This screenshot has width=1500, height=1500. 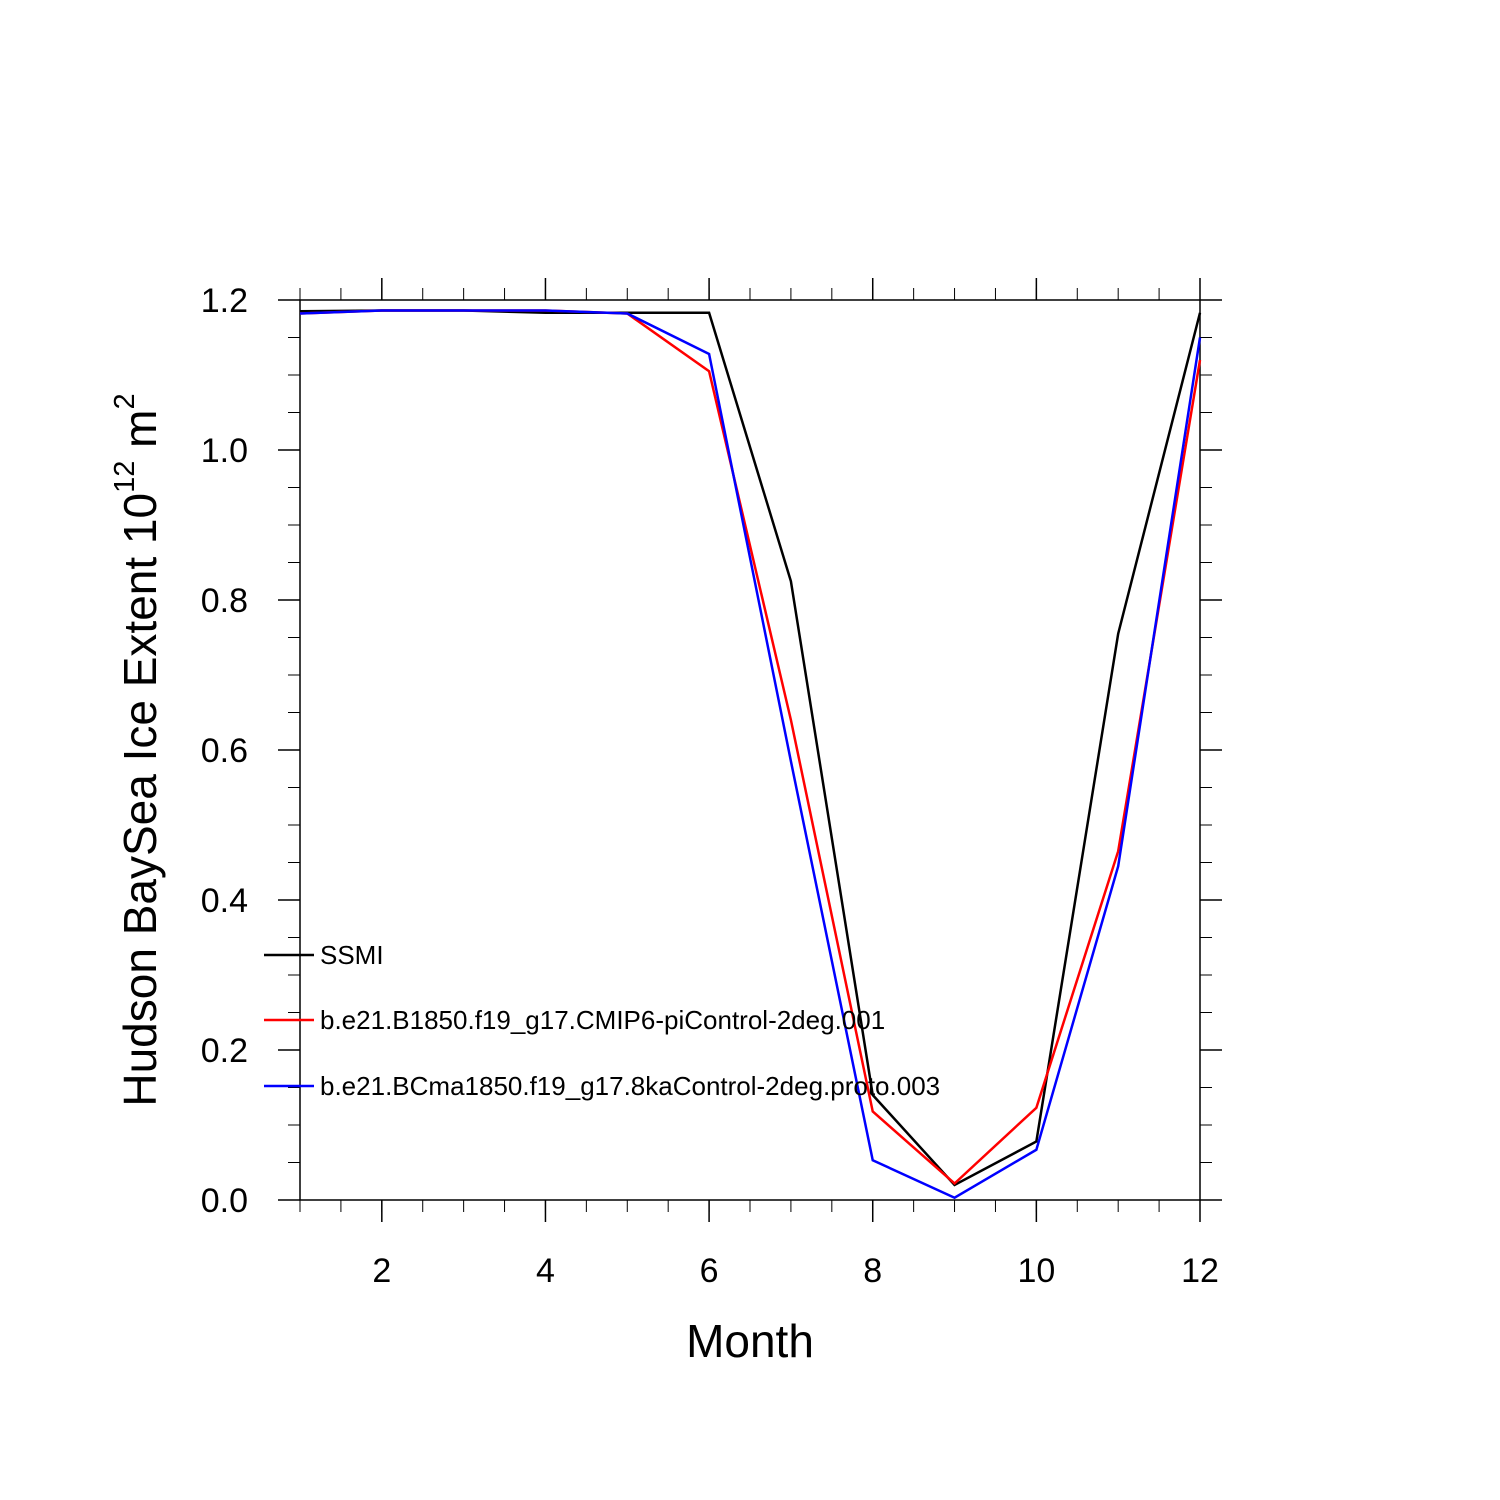 I want to click on x-tick-label: 12, so click(x=1200, y=1271).